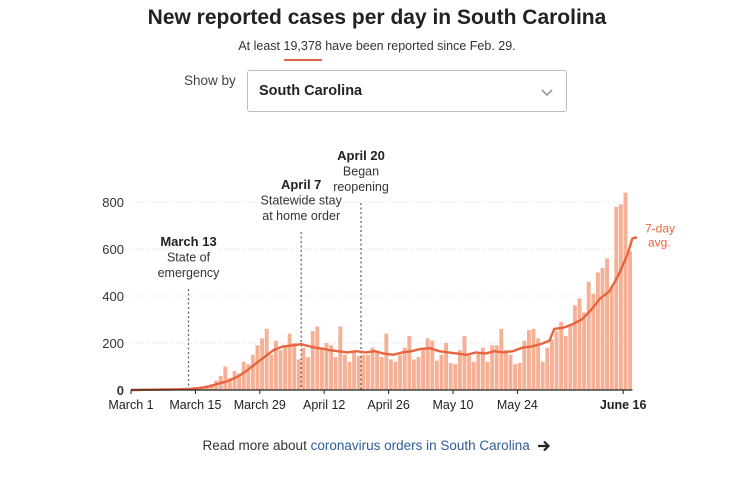 The height and width of the screenshot is (479, 754). Describe the element at coordinates (407, 91) in the screenshot. I see `state-select: South Carolina` at that location.